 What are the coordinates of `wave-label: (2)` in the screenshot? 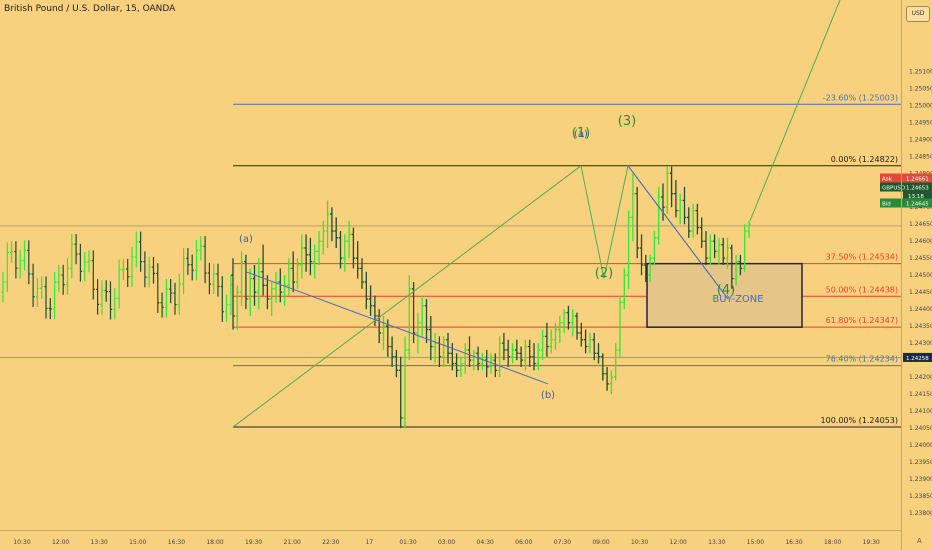 It's located at (604, 273).